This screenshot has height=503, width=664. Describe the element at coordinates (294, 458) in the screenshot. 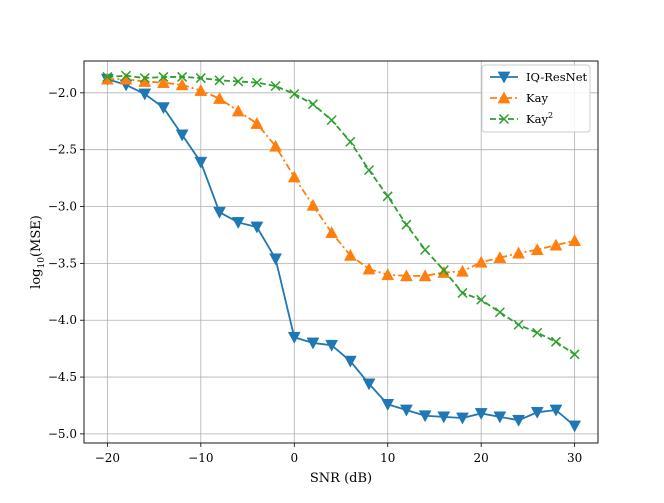

I see `x-tick-label: 0` at that location.